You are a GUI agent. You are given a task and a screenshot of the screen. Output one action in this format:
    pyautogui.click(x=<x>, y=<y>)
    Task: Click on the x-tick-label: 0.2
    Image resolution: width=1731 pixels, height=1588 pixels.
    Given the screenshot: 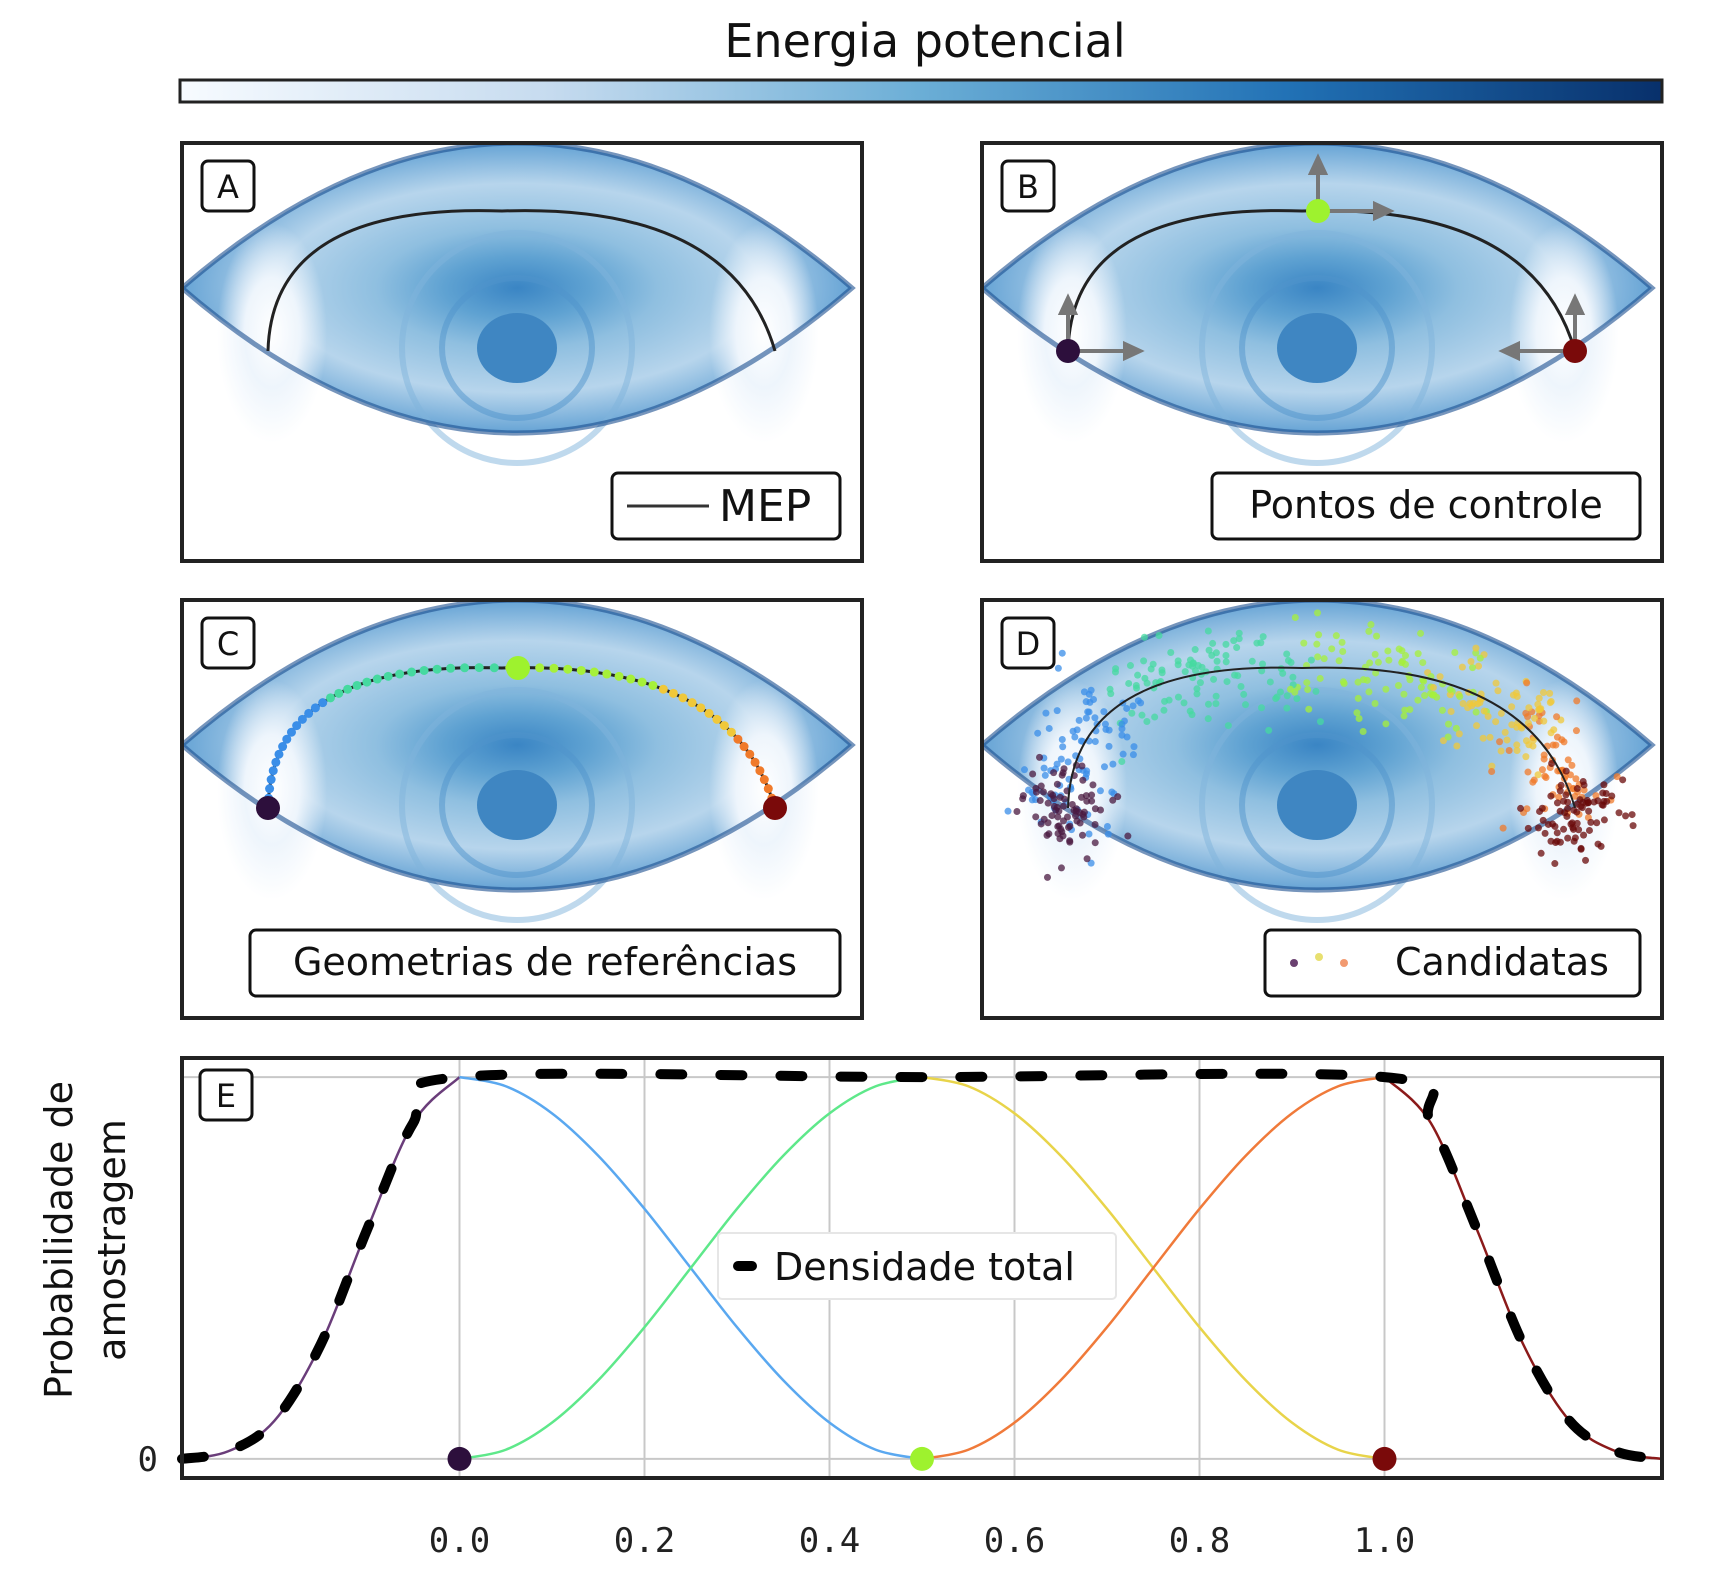 What is the action you would take?
    pyautogui.click(x=644, y=1541)
    